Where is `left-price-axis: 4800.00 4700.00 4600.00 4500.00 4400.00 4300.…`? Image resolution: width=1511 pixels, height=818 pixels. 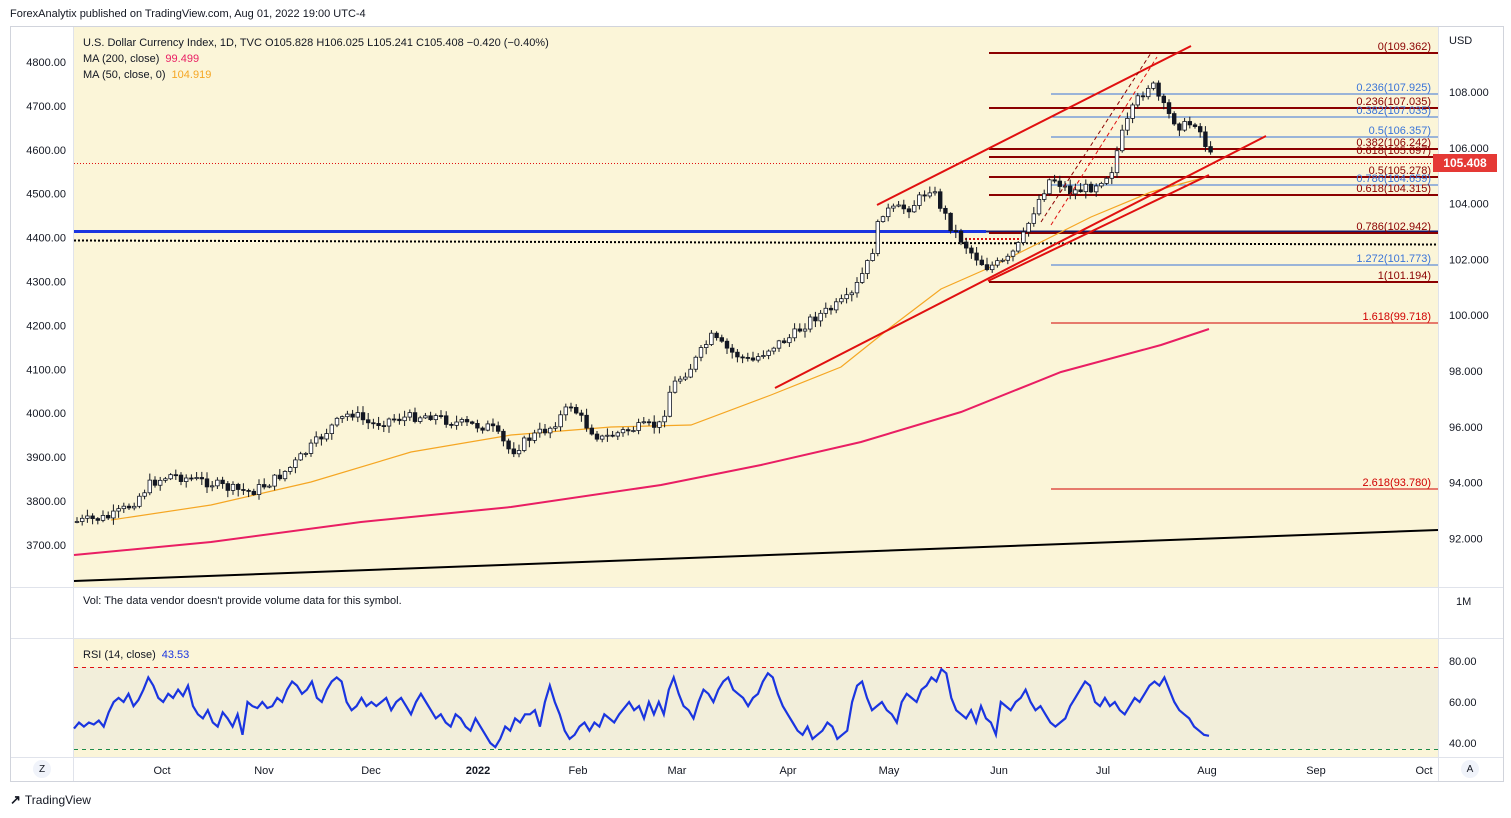
left-price-axis: 4800.00 4700.00 4600.00 4500.00 4400.00 4300.… is located at coordinates (46, 304).